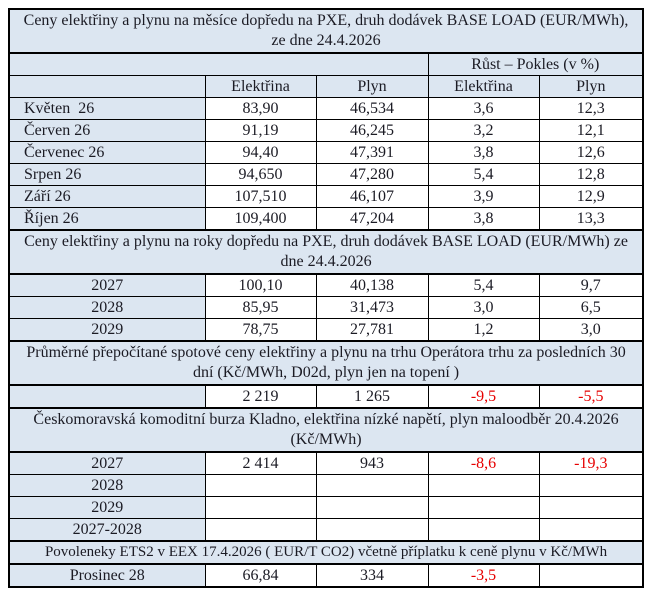 Image resolution: width=650 pixels, height=599 pixels. I want to click on electricity-price: 66,84, so click(260, 575).